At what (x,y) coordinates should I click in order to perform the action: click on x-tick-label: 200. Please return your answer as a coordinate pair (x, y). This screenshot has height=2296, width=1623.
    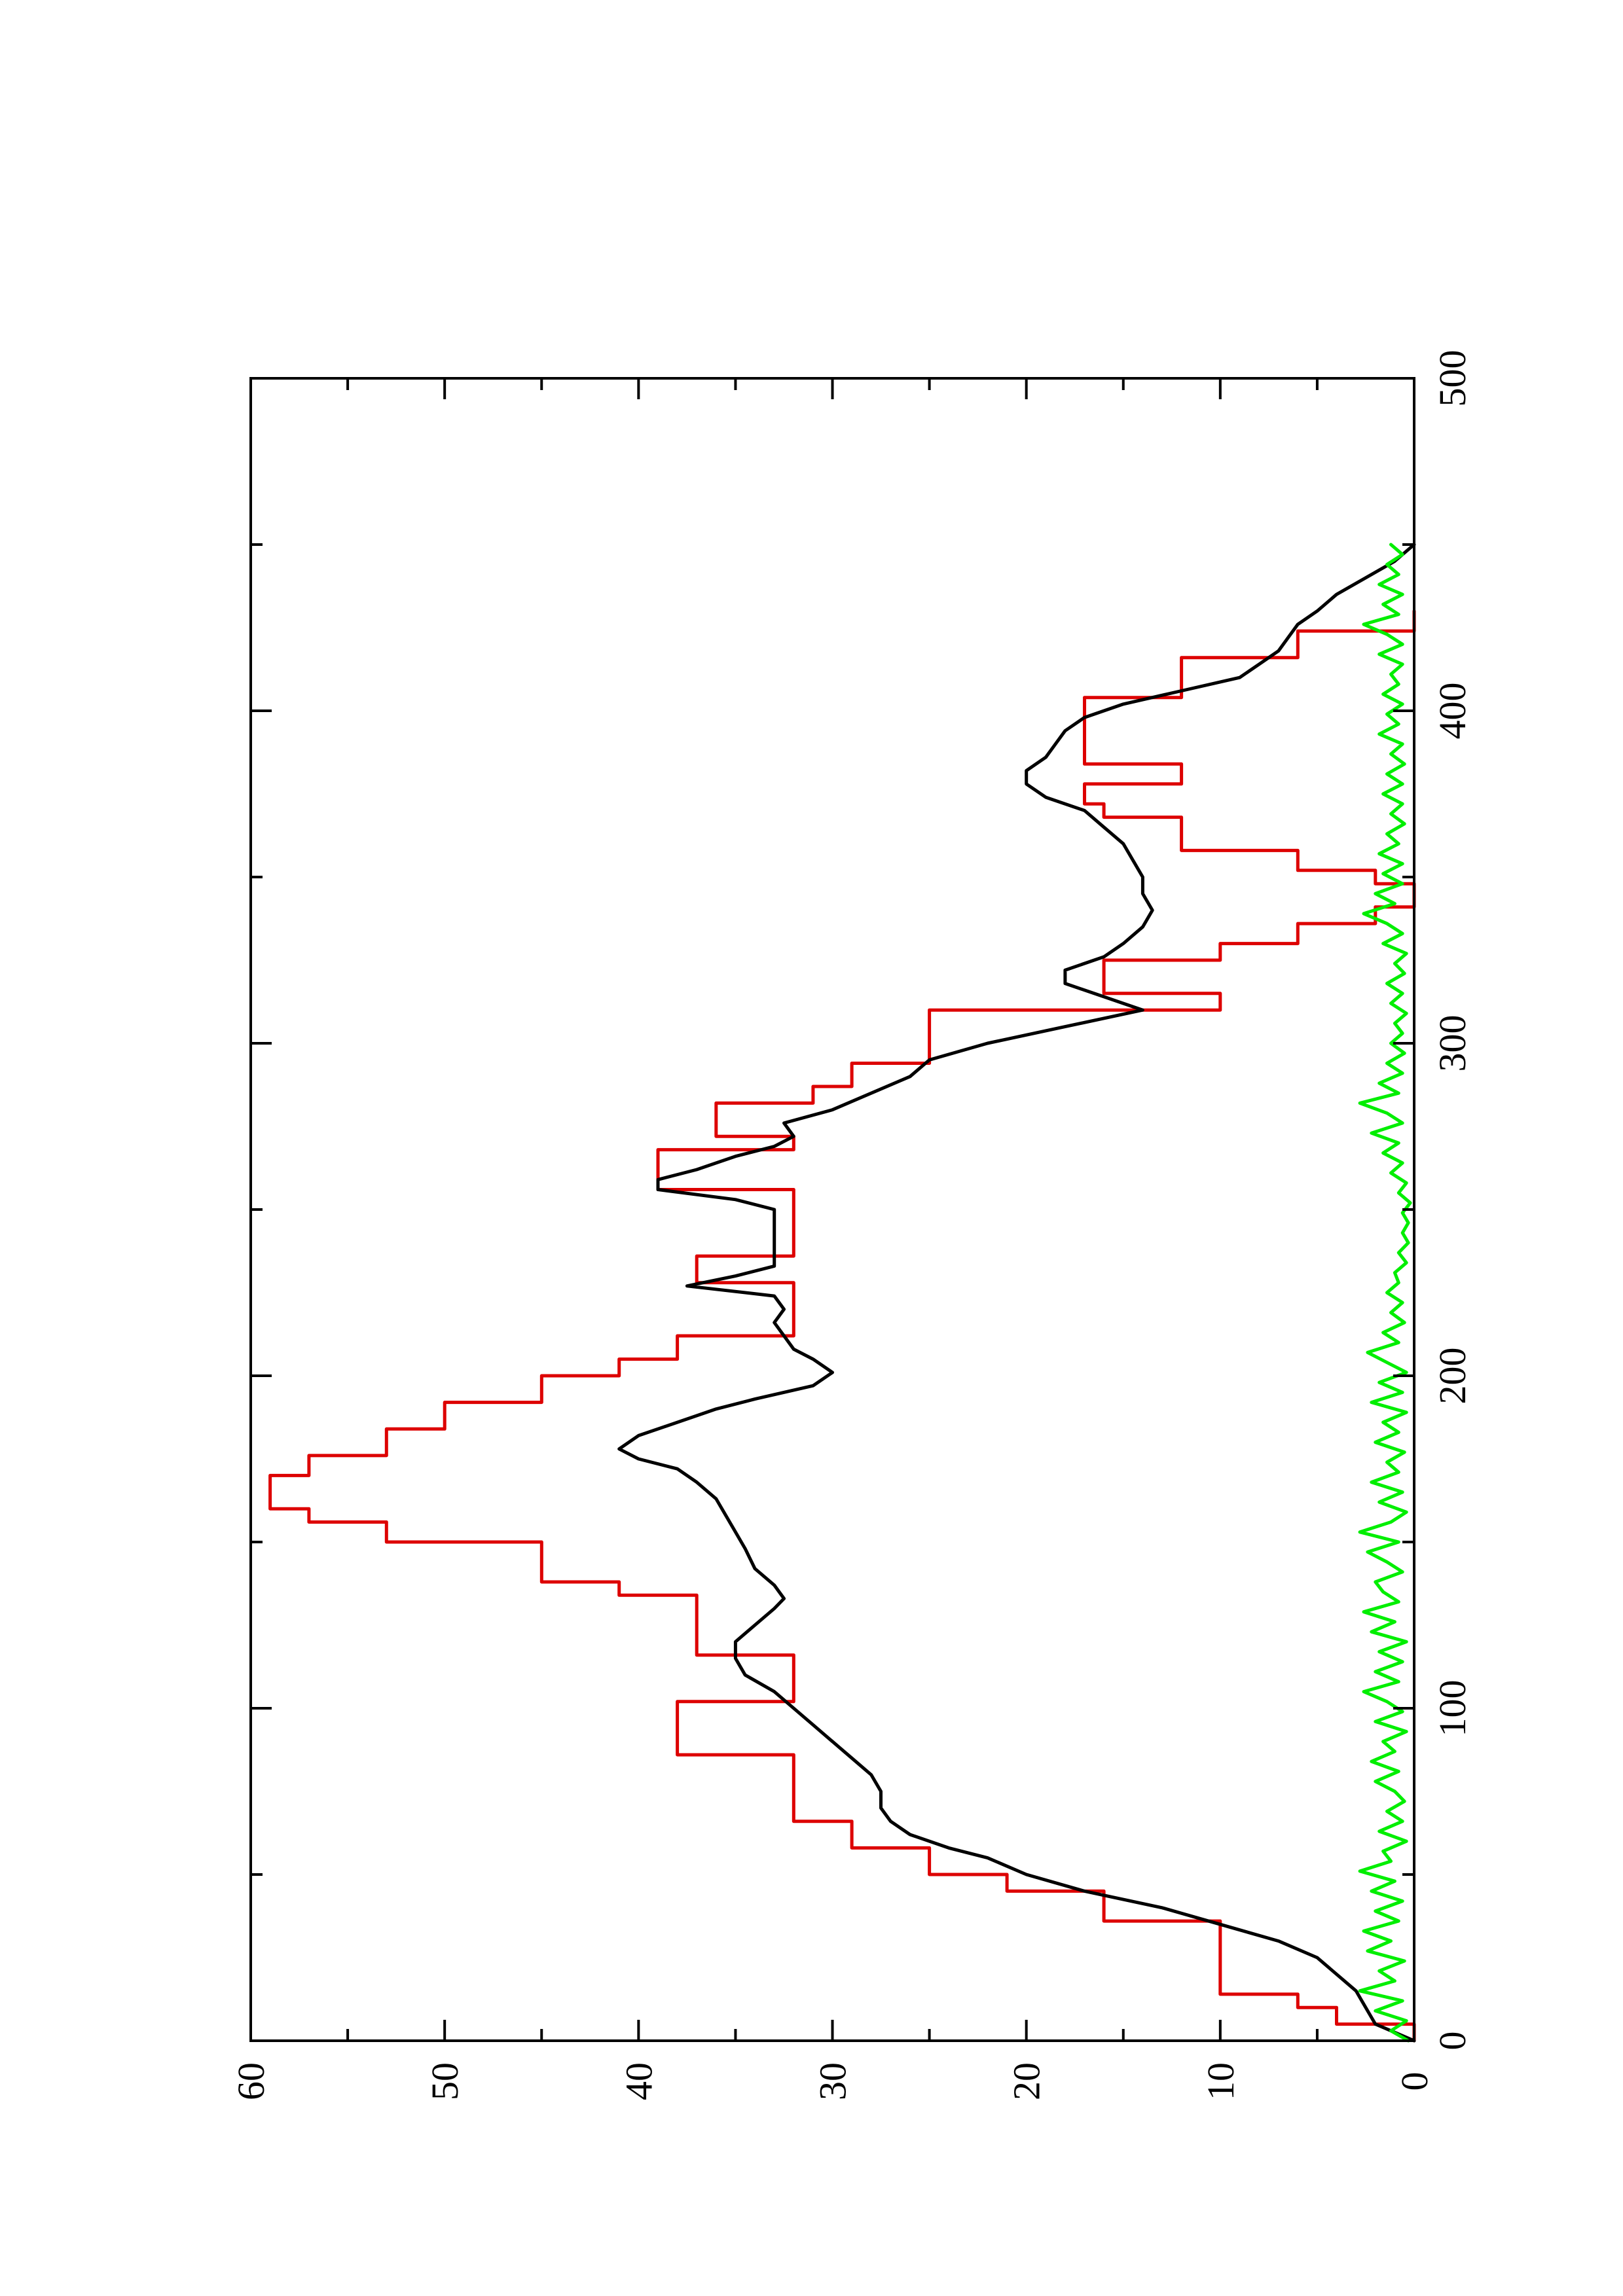
    Looking at the image, I should click on (1452, 1376).